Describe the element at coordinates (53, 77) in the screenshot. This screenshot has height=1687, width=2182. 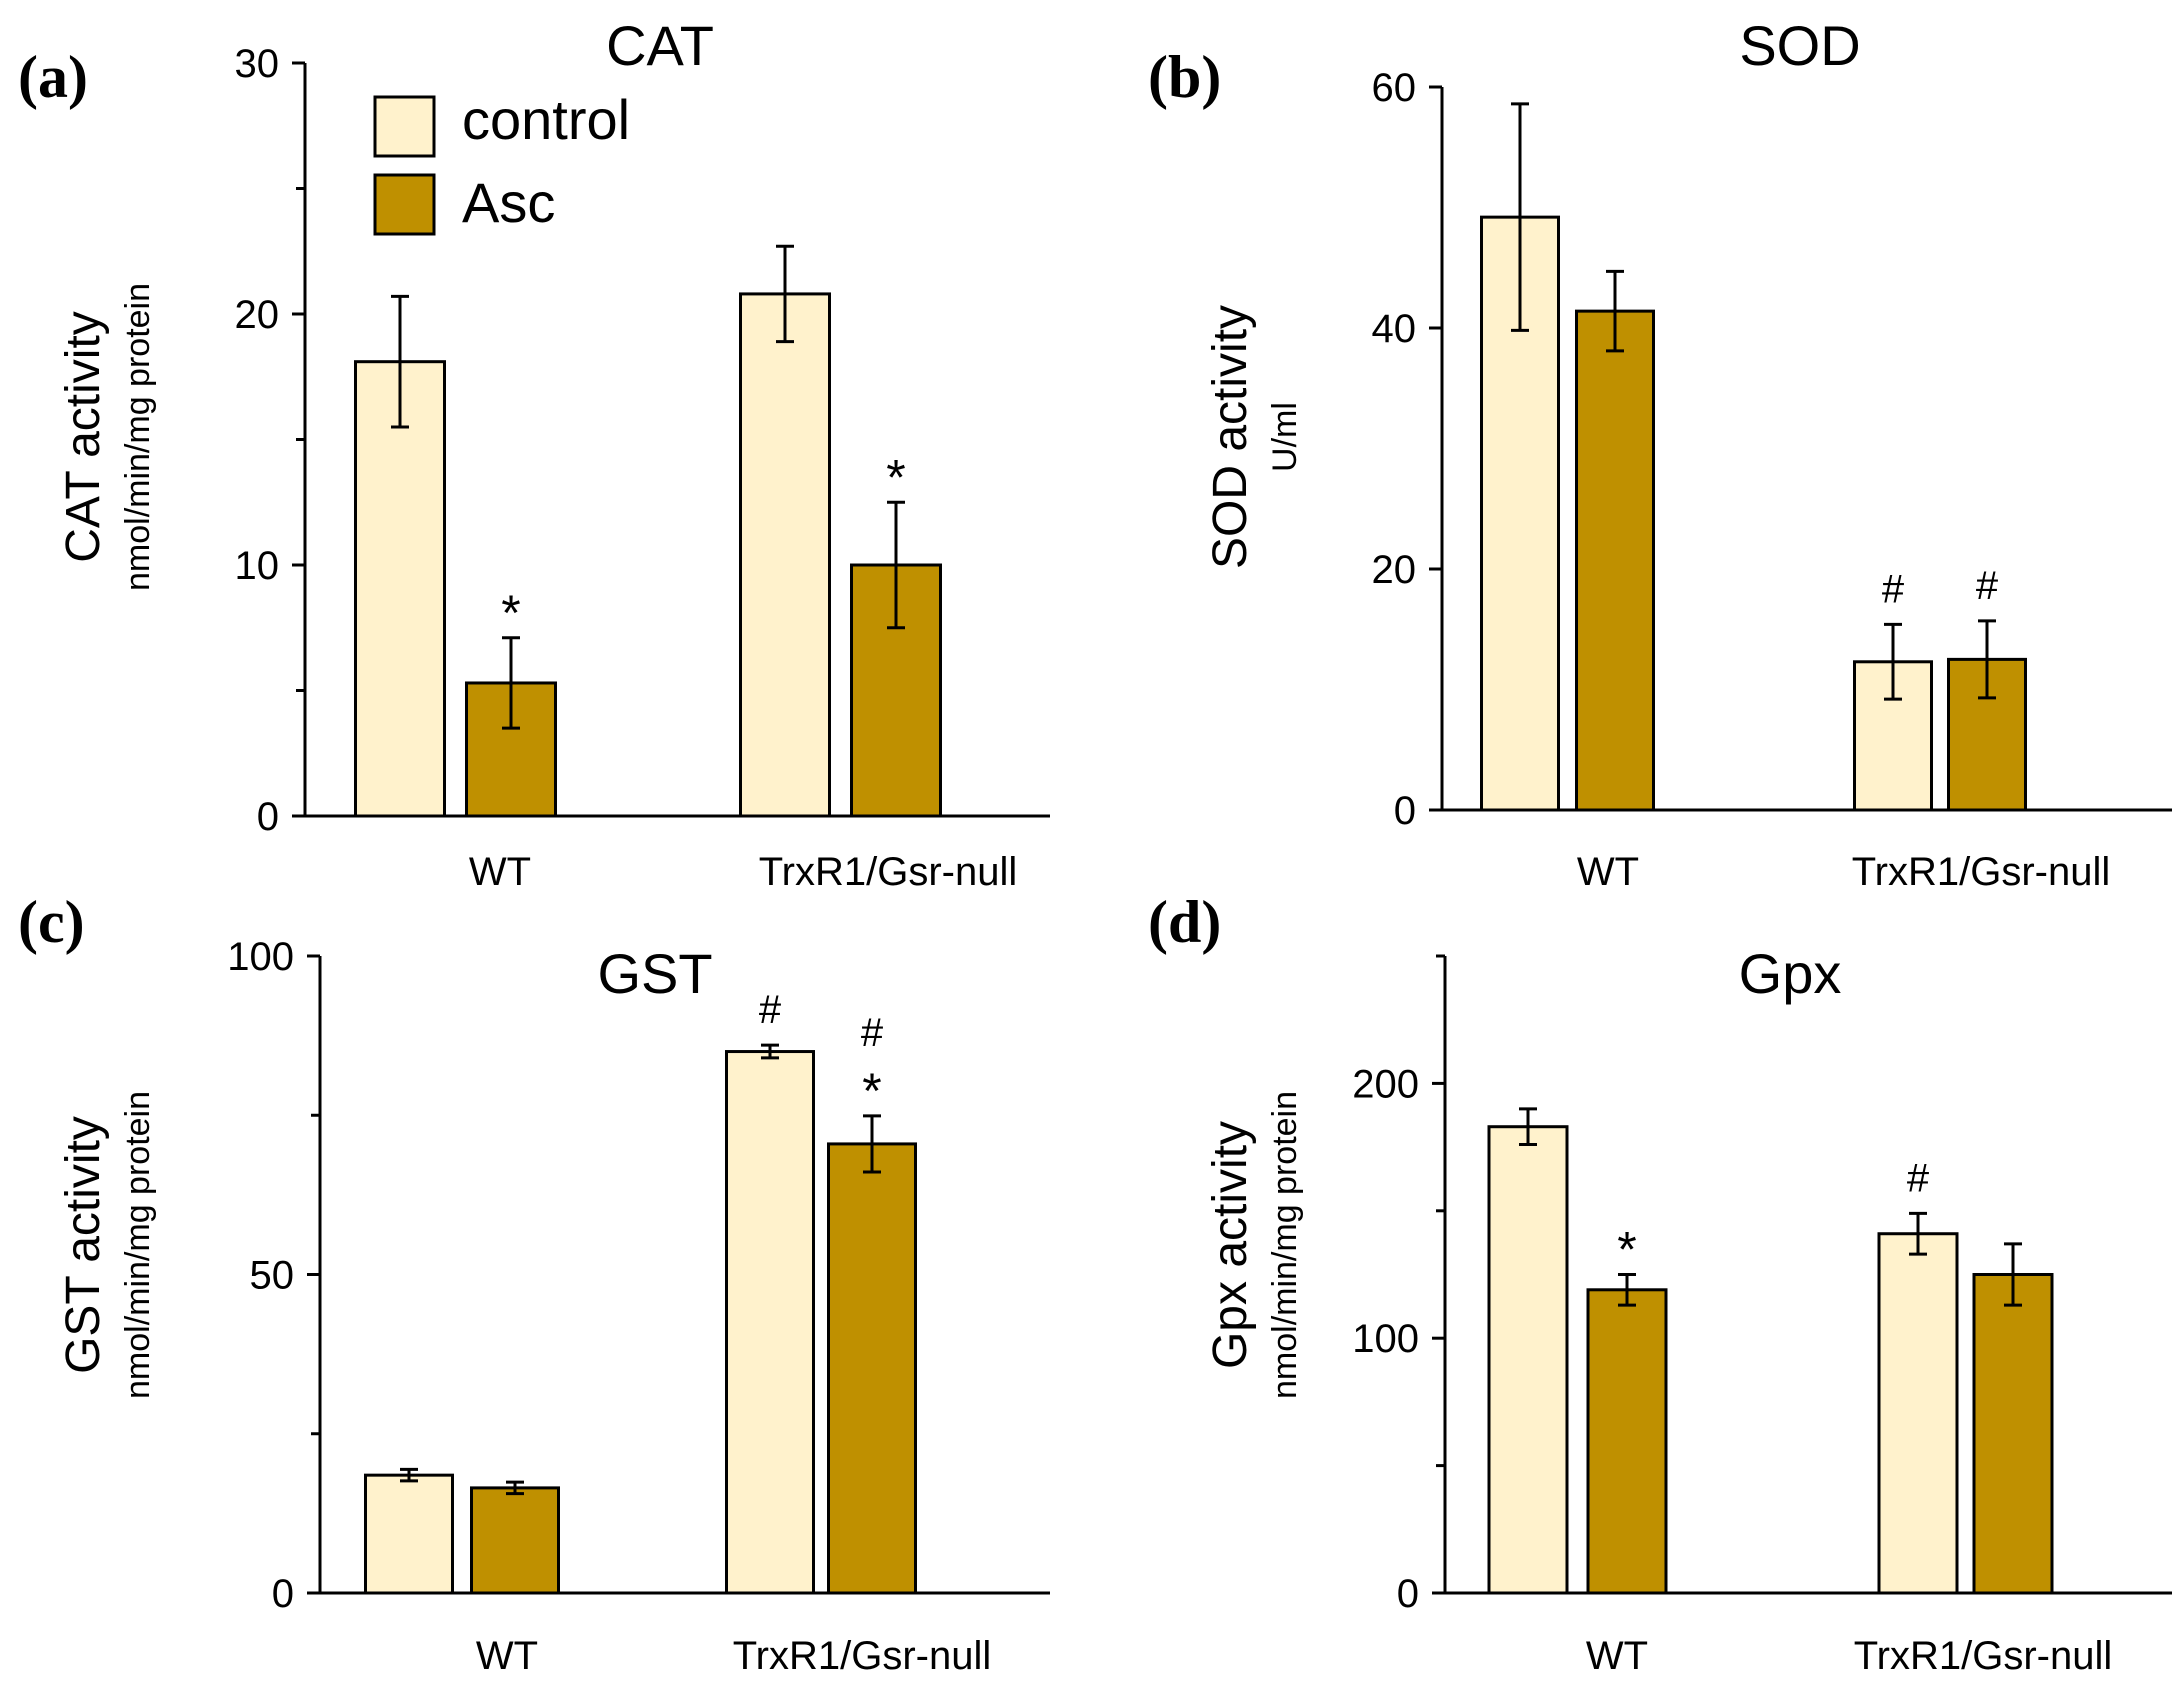
I see `panel-letter: (a)` at that location.